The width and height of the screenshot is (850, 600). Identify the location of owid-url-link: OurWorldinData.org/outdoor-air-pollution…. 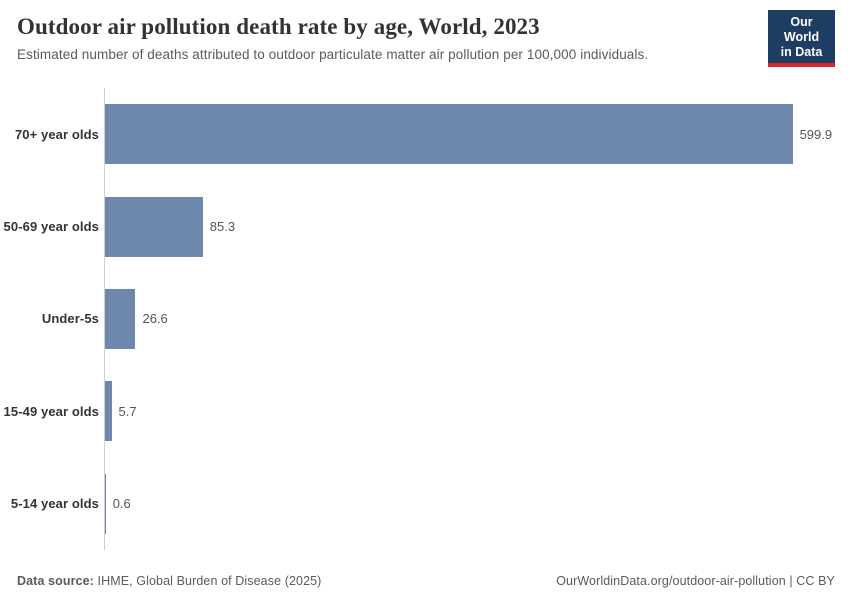
(695, 581).